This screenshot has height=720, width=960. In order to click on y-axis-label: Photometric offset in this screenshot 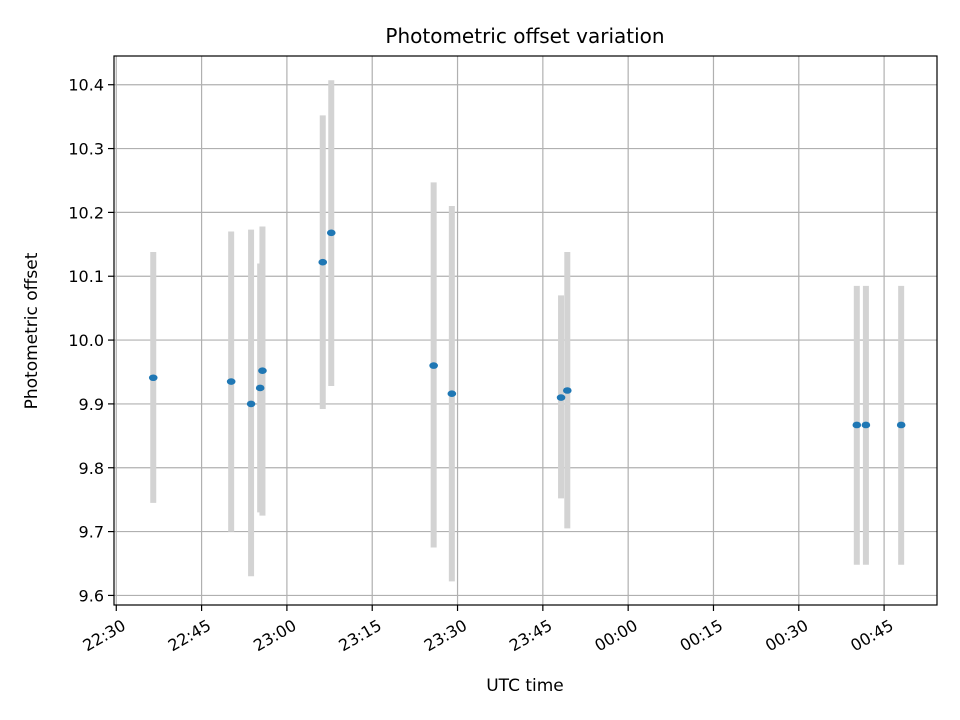, I will do `click(32, 330)`.